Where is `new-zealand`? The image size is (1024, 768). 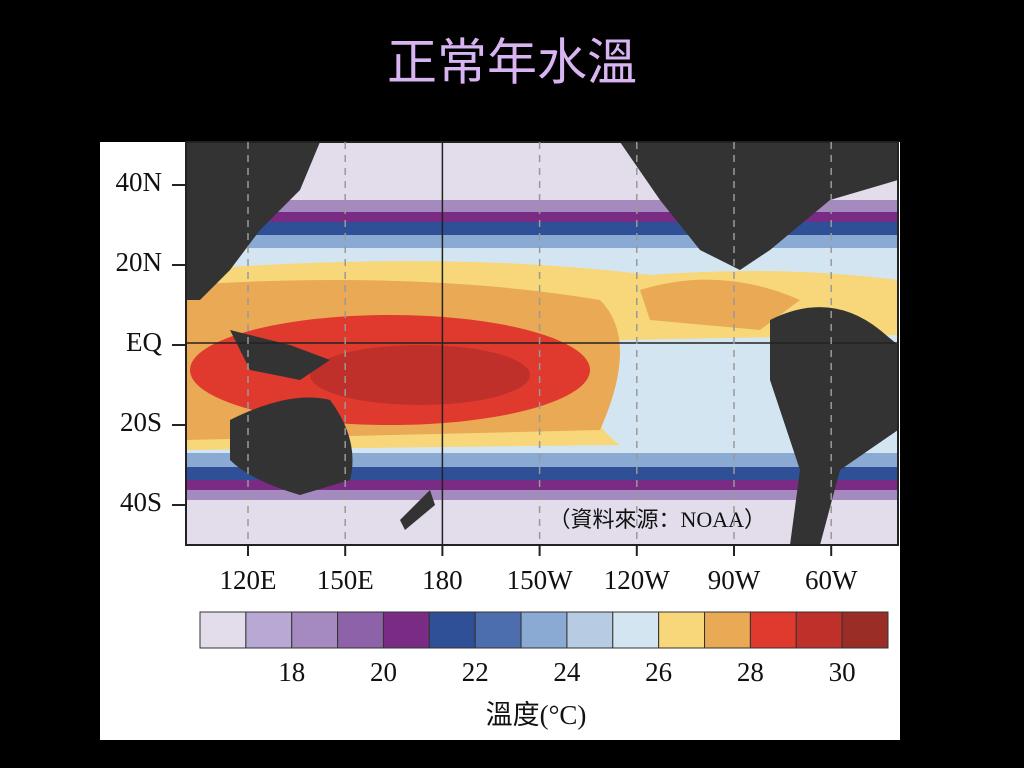 new-zealand is located at coordinates (417, 510).